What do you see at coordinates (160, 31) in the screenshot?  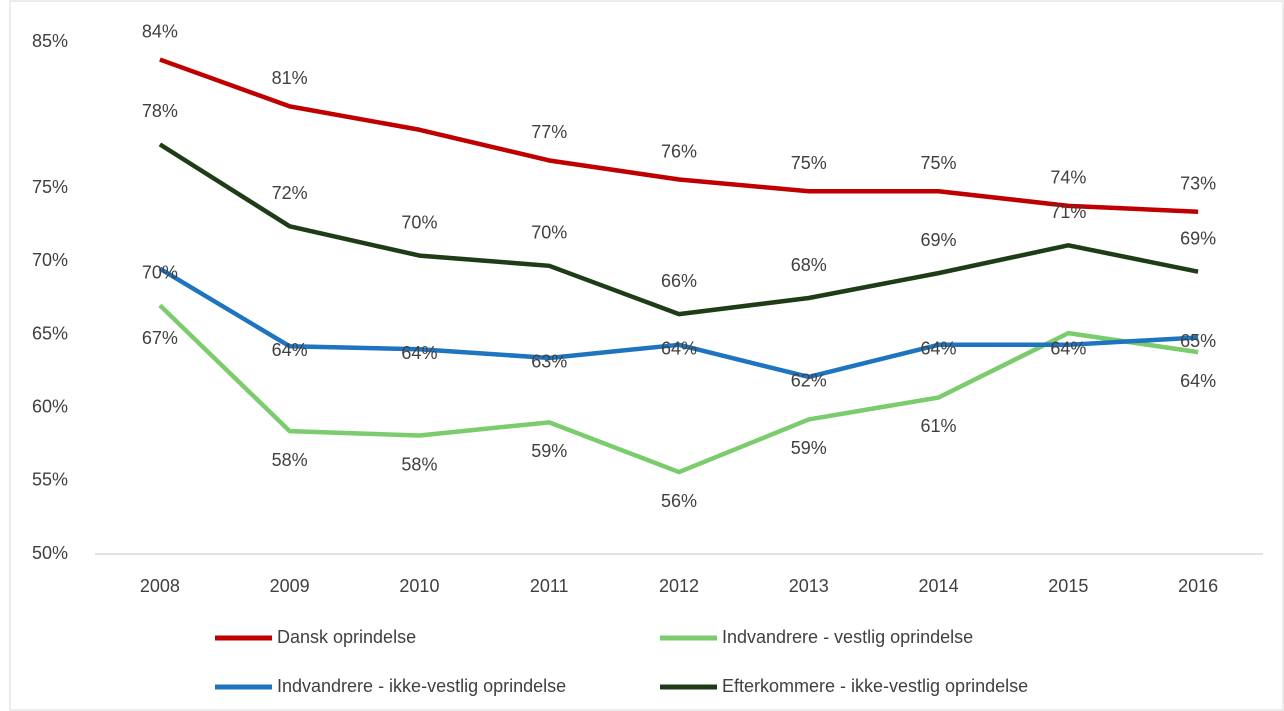 I see `data-label: 84%` at bounding box center [160, 31].